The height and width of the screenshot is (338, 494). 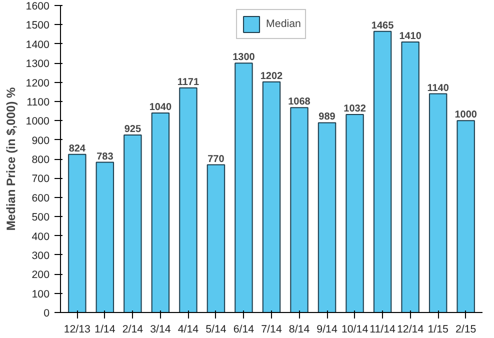 What do you see at coordinates (216, 159) in the screenshot?
I see `data-label: 770` at bounding box center [216, 159].